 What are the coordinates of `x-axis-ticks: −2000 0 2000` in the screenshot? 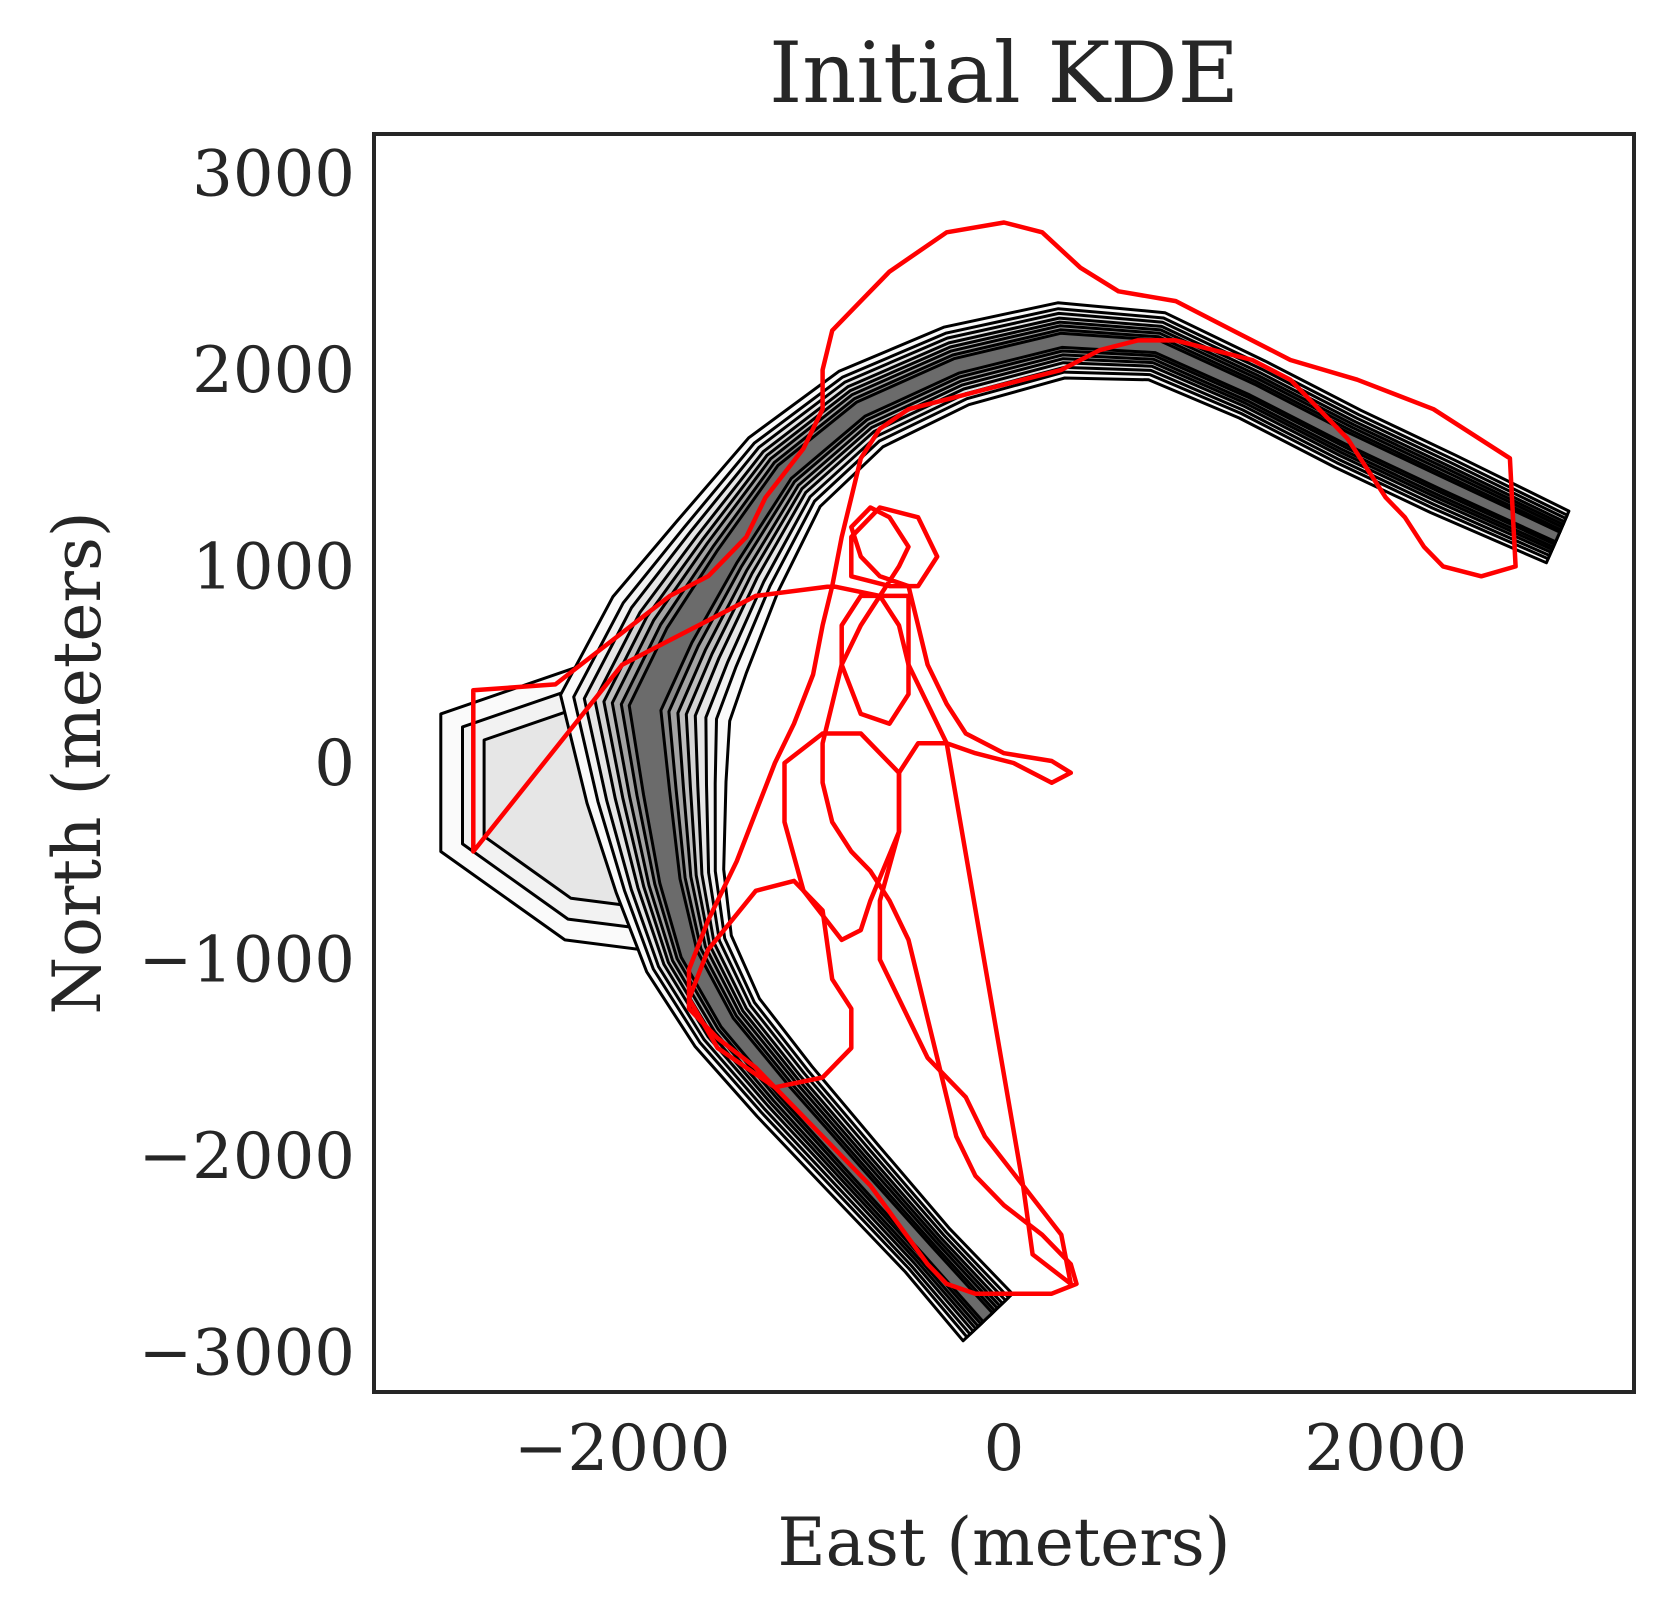 It's located at (990, 1449).